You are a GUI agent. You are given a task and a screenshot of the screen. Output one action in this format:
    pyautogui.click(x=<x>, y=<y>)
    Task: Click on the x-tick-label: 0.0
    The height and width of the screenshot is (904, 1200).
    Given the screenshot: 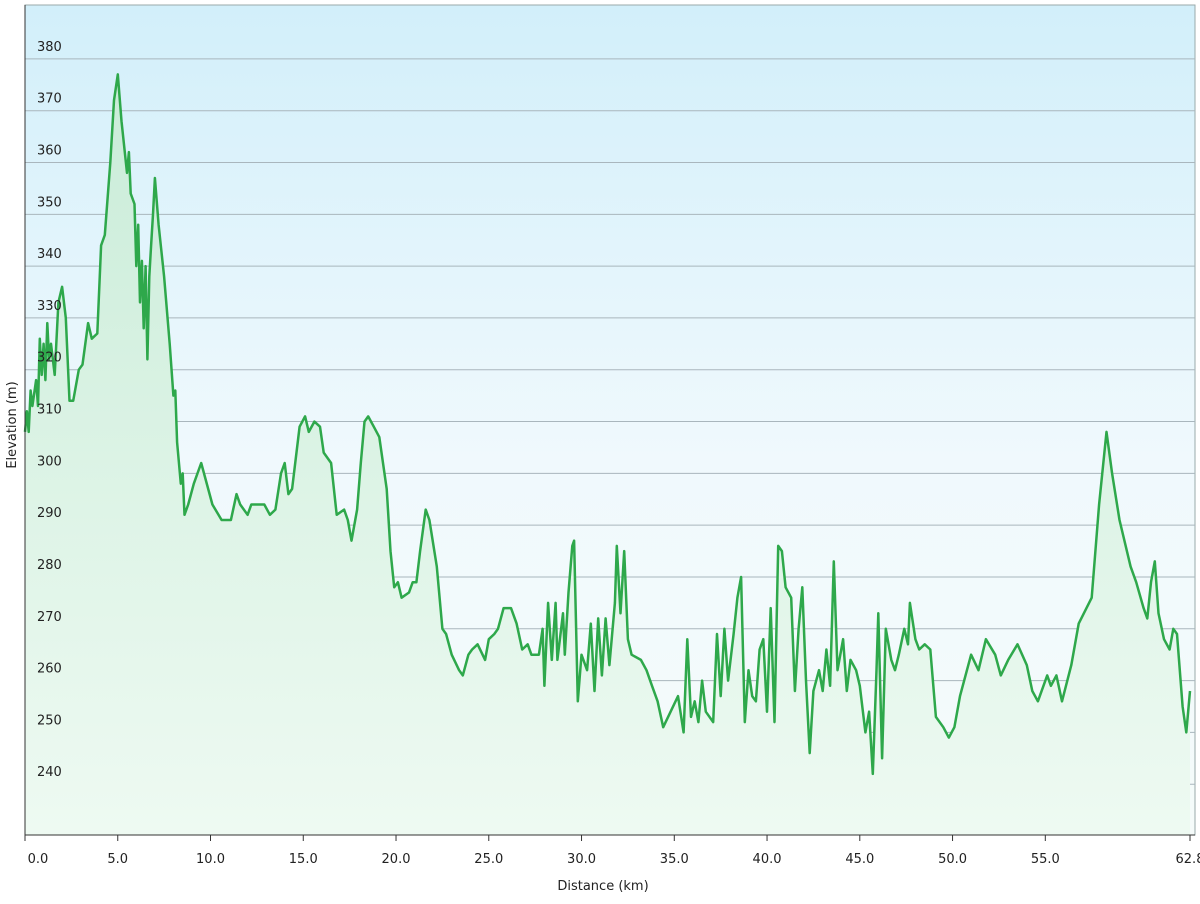 What is the action you would take?
    pyautogui.click(x=38, y=859)
    